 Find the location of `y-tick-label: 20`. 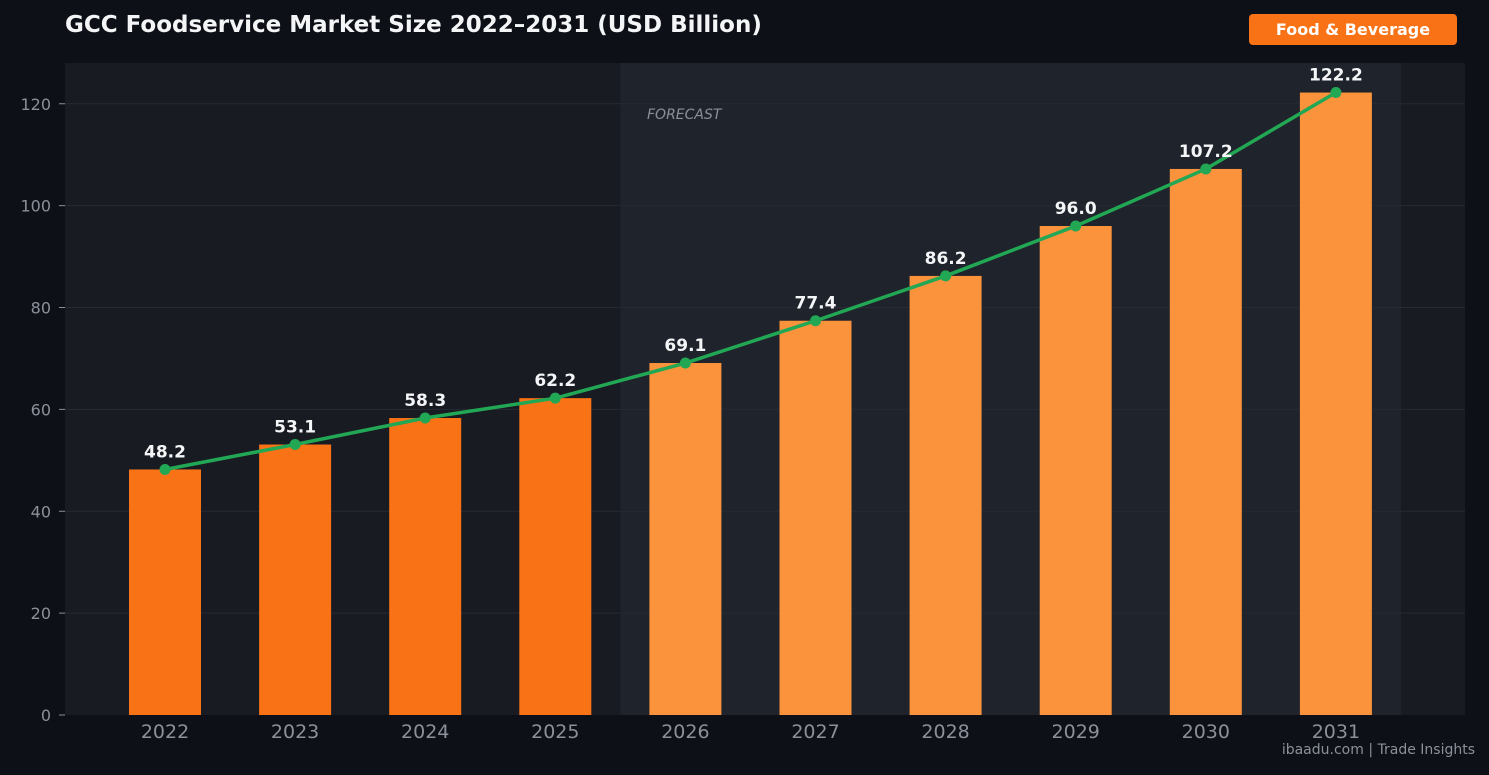

y-tick-label: 20 is located at coordinates (41, 613).